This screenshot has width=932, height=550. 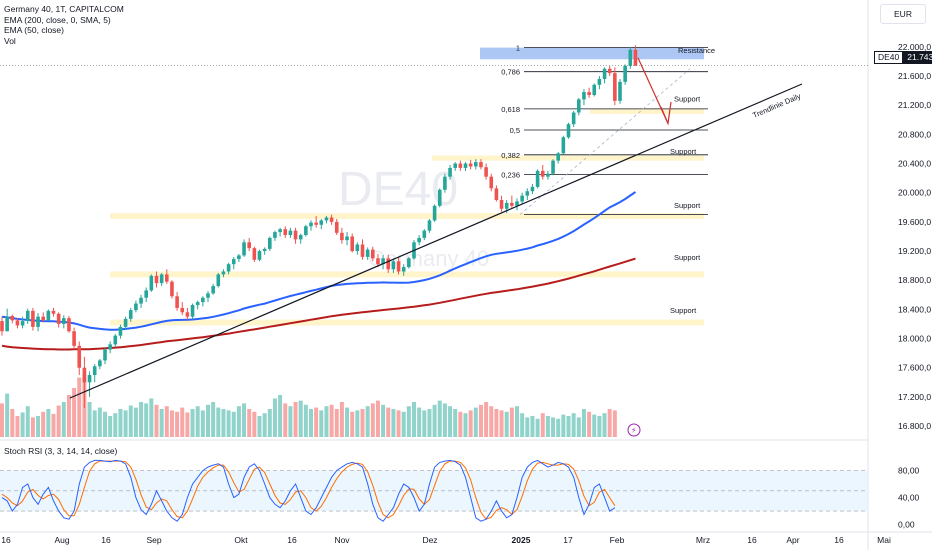 What do you see at coordinates (34, 30) in the screenshot?
I see `ema50-label: EMA (50, close)` at bounding box center [34, 30].